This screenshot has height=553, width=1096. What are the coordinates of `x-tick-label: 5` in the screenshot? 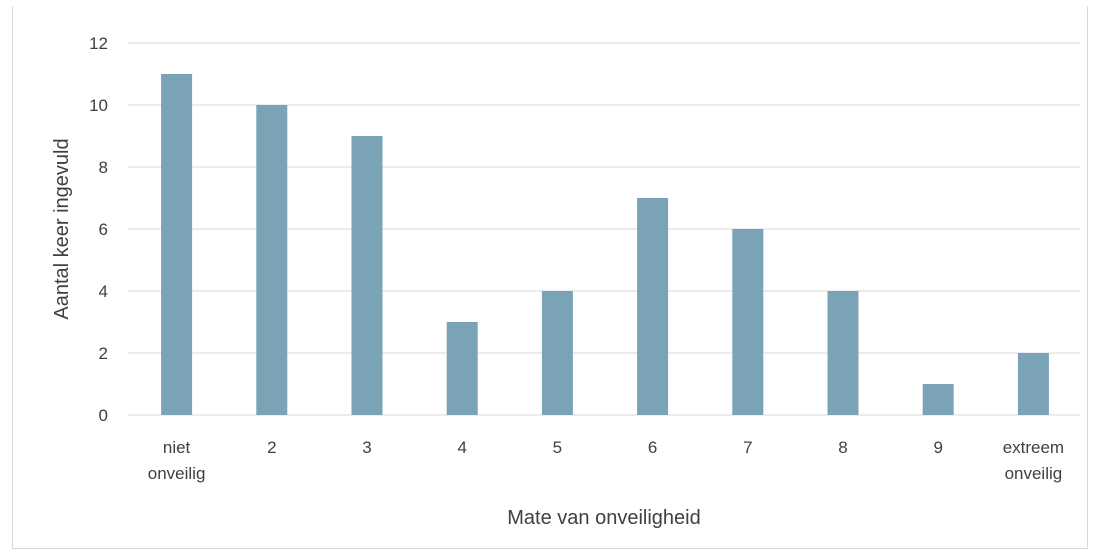 It's located at (557, 447).